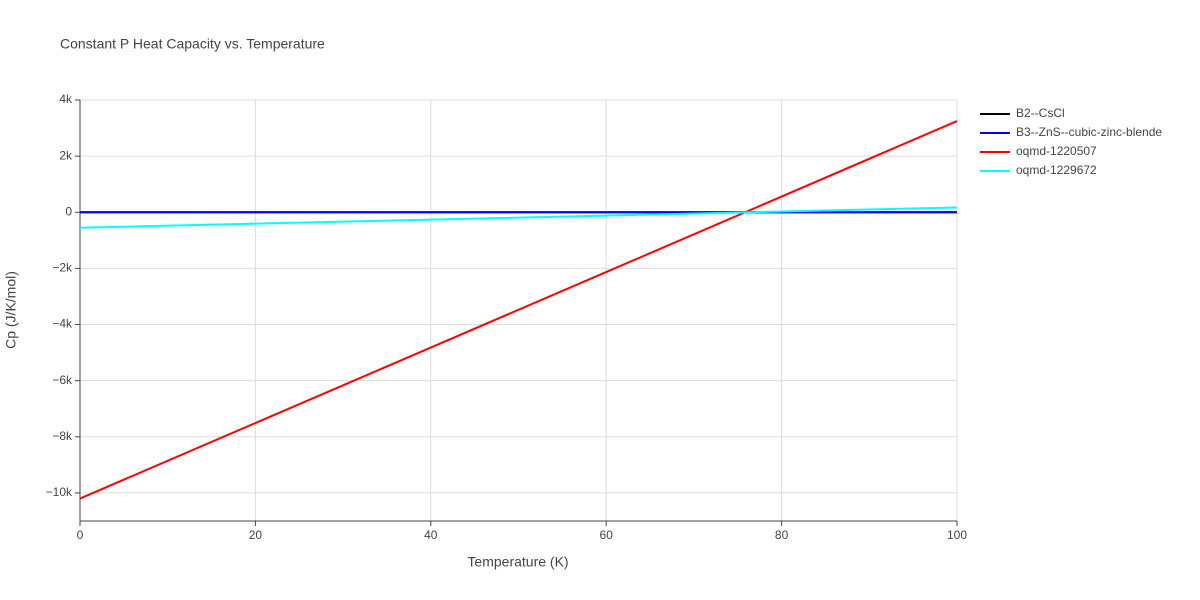  What do you see at coordinates (80, 535) in the screenshot?
I see `x-tick-label: 0` at bounding box center [80, 535].